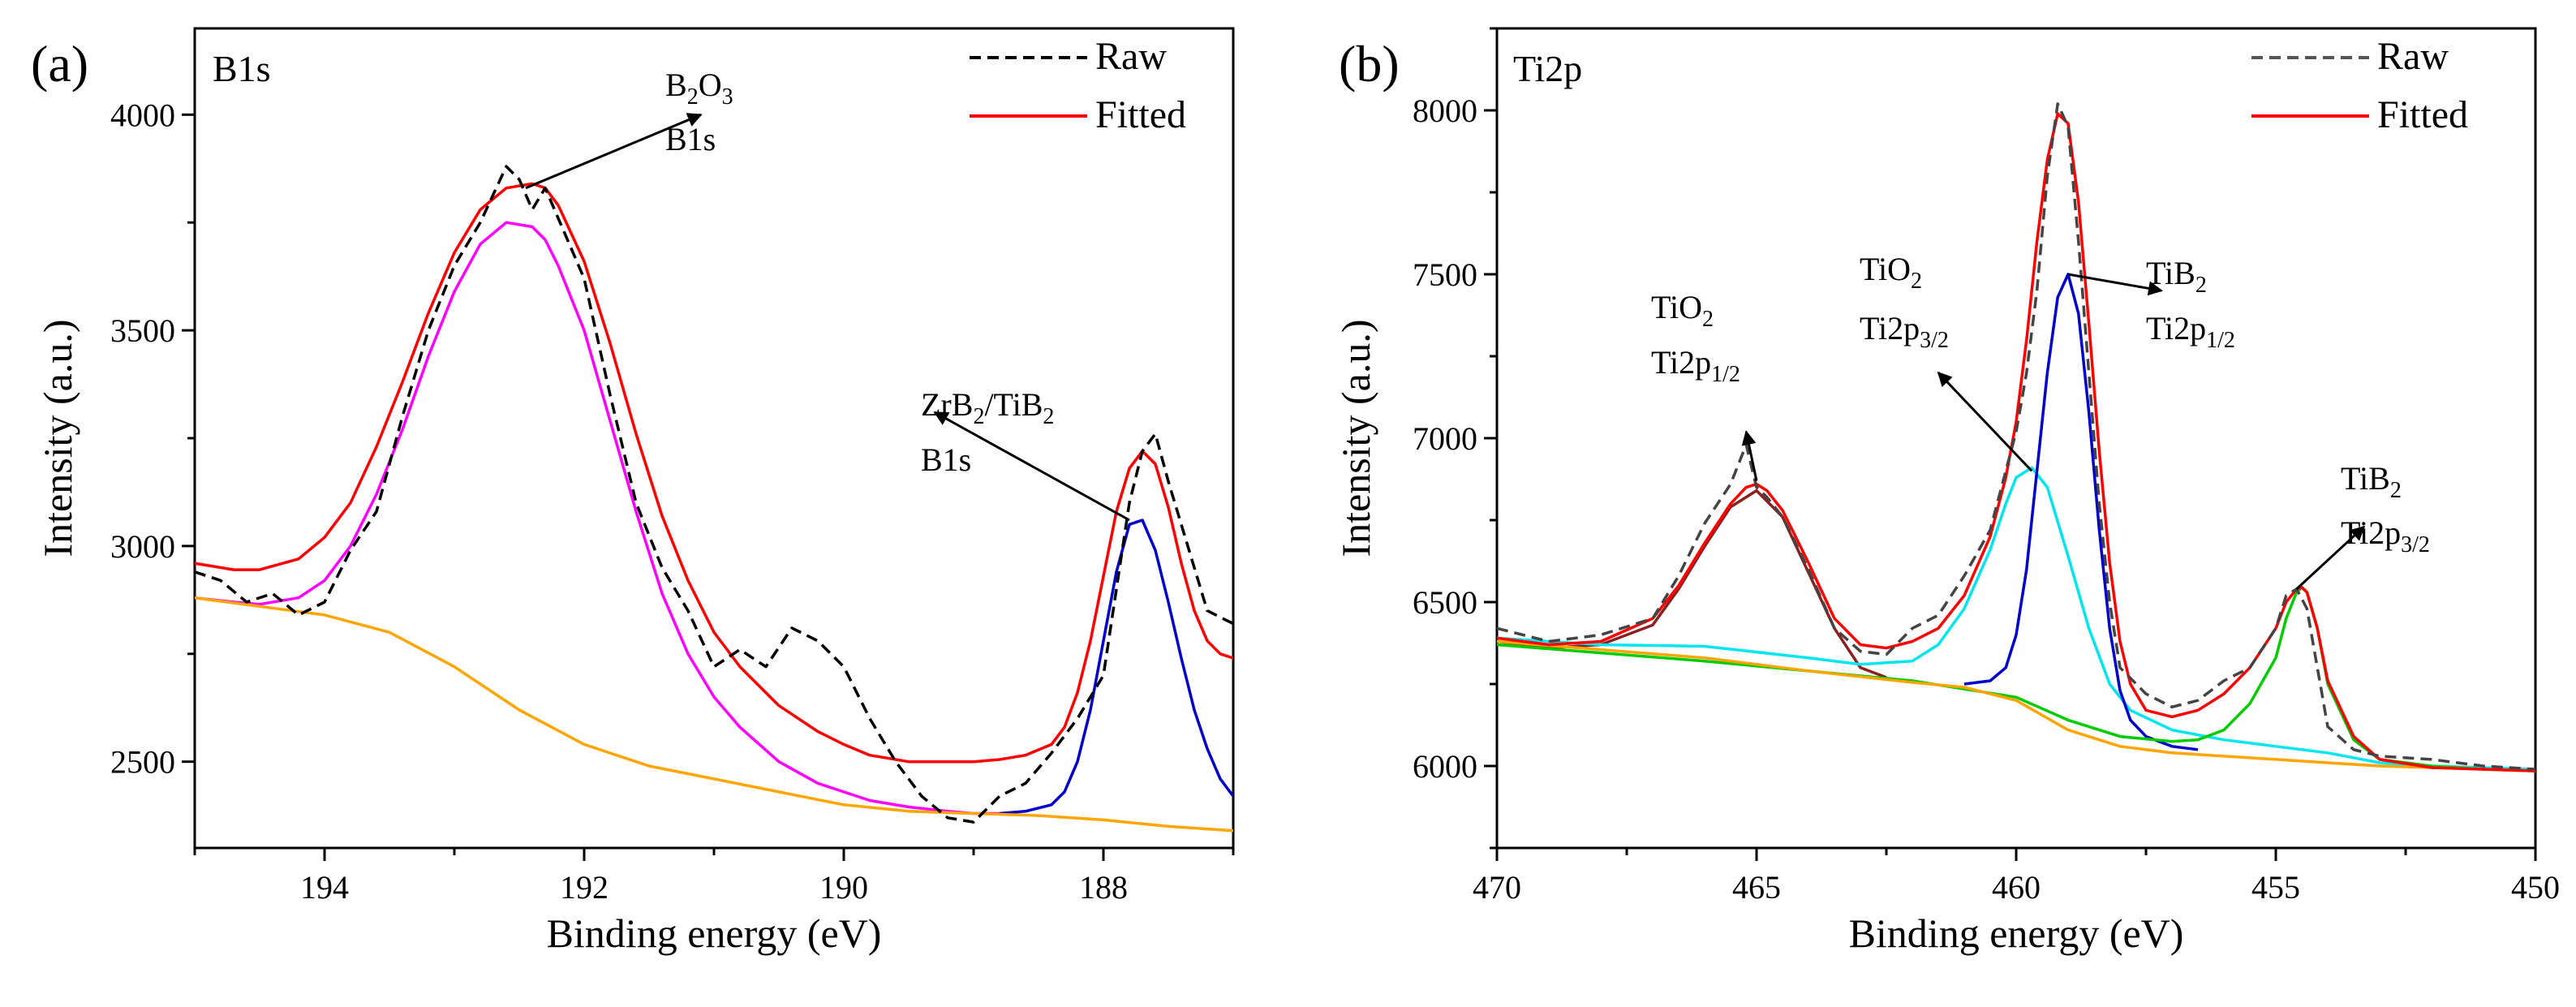 This screenshot has width=2576, height=1007. I want to click on panel-label: (a), so click(59, 64).